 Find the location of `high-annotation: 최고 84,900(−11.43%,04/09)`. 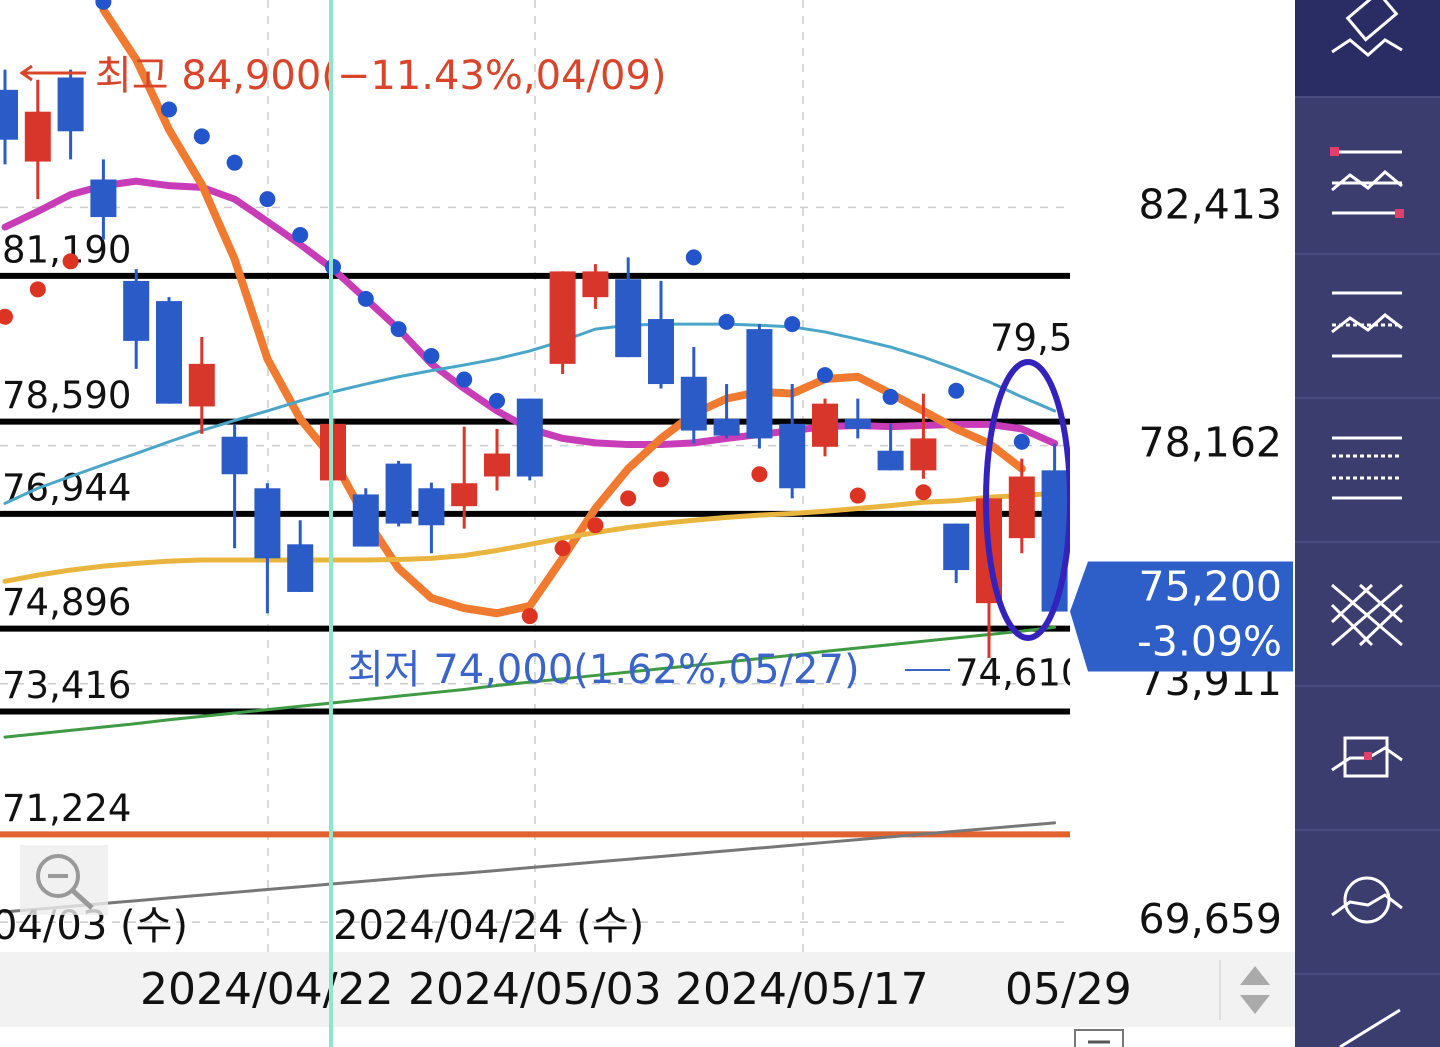

high-annotation: 최고 84,900(−11.43%,04/09) is located at coordinates (381, 76).